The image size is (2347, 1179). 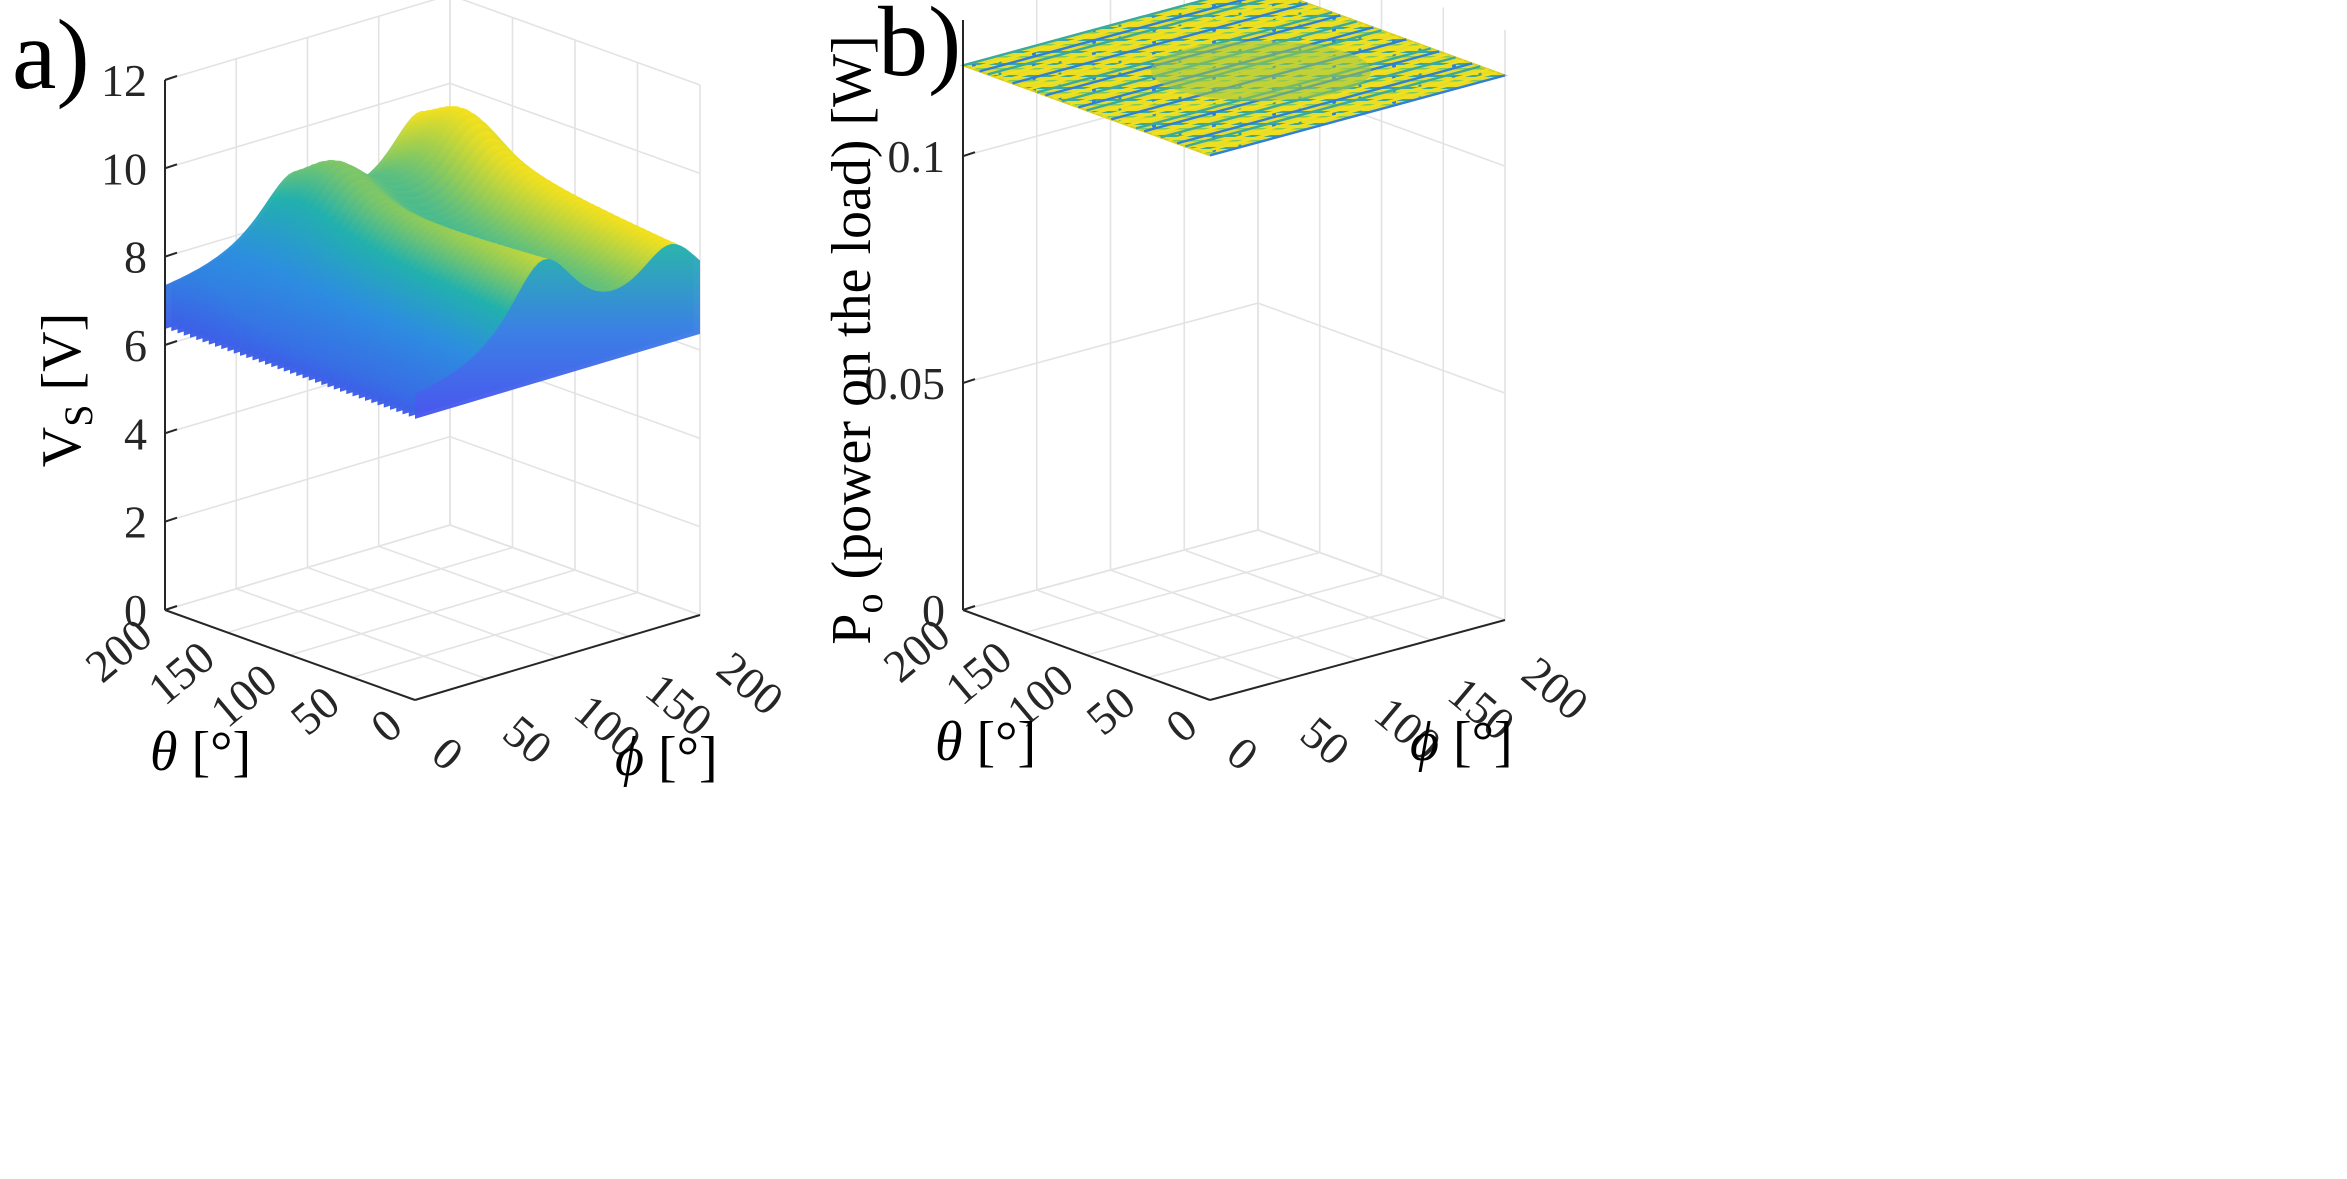 I want to click on z-tick-label: 12, so click(x=124, y=80).